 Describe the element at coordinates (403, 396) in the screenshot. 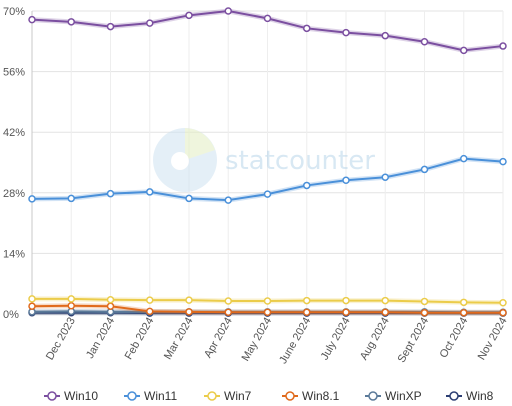

I see `legend-label: WinXP` at that location.